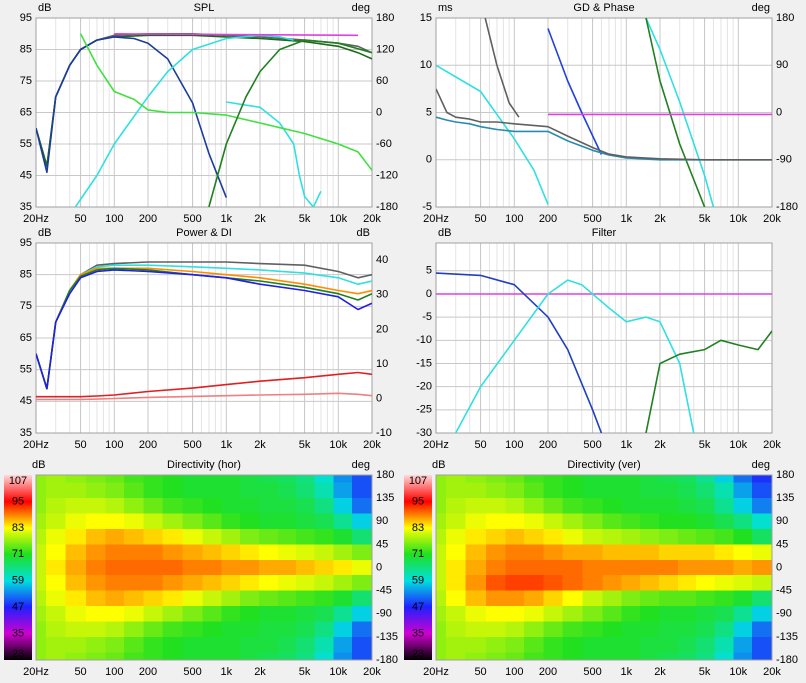 The width and height of the screenshot is (806, 683). Describe the element at coordinates (418, 581) in the screenshot. I see `colorbar-tick-label: 59` at that location.